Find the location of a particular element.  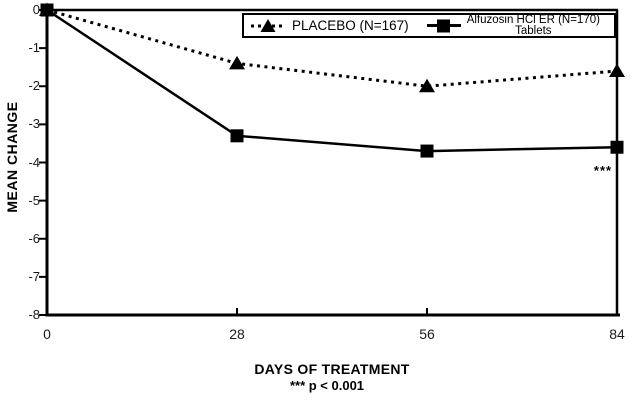

legend-item-alfuzosin: Alfuzosin HCl ER (N=170) Tablets is located at coordinates (513, 25).